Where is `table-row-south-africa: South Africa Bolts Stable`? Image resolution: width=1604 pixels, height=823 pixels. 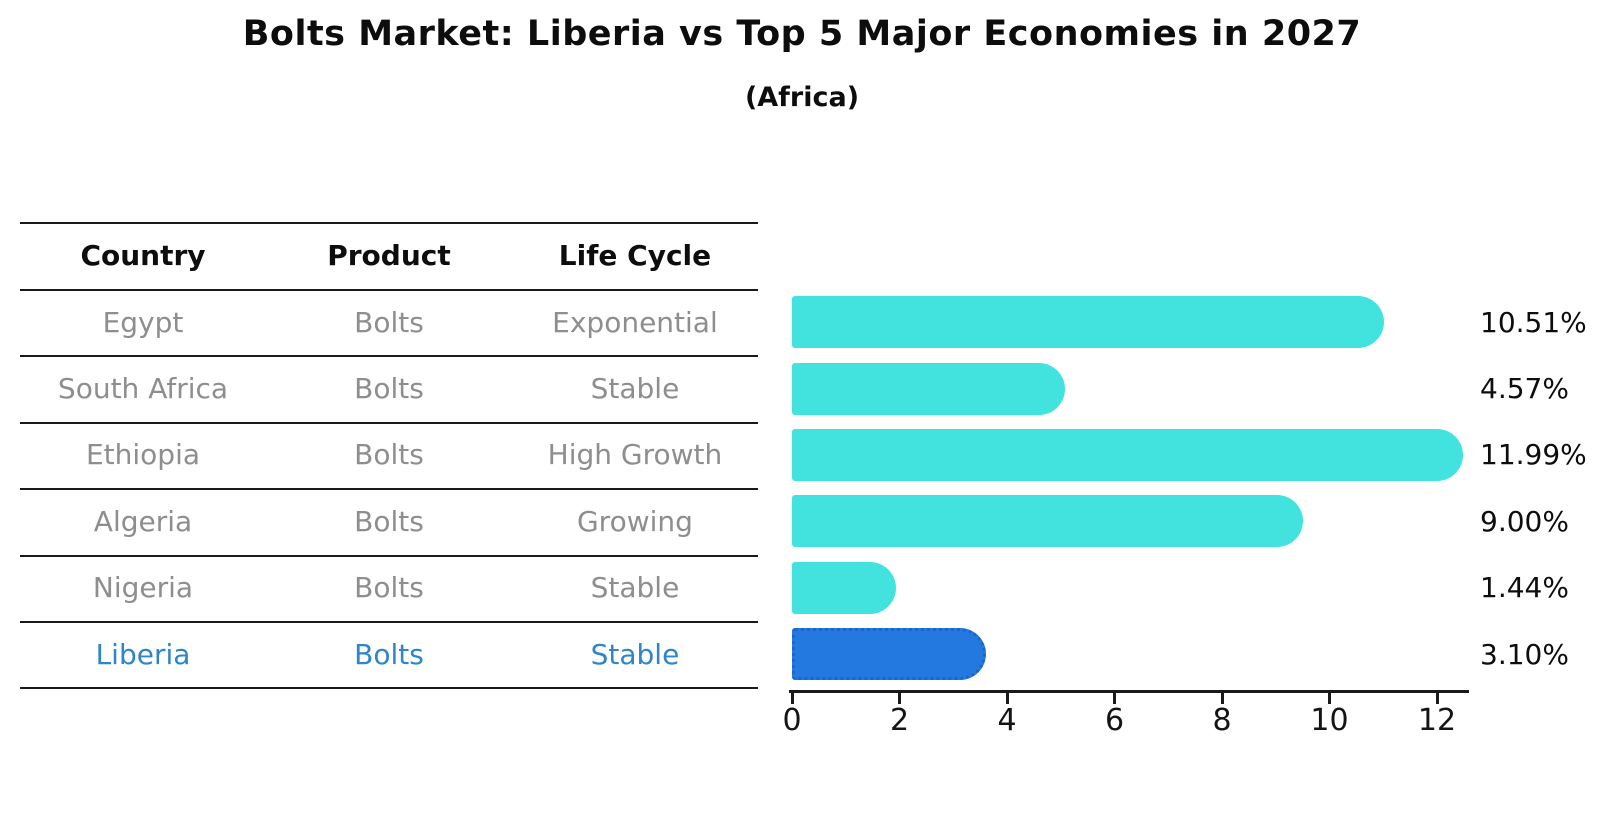 table-row-south-africa: South Africa Bolts Stable is located at coordinates (389, 388).